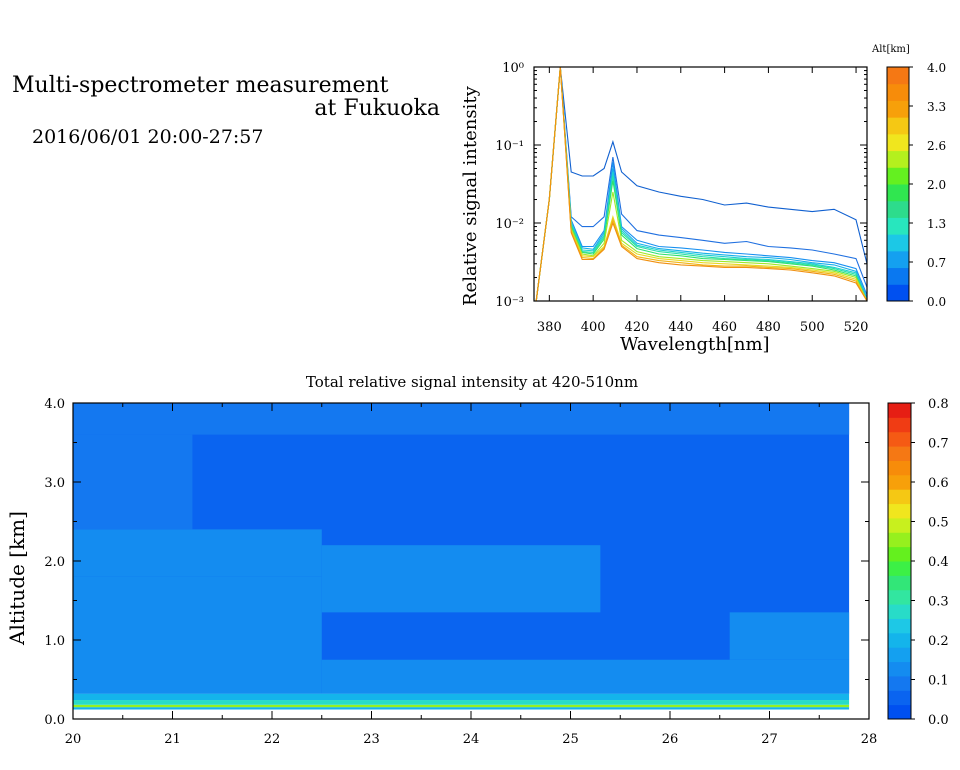 The image size is (960, 770). Describe the element at coordinates (471, 739) in the screenshot. I see `heatmap-x-tick-label: 24` at that location.